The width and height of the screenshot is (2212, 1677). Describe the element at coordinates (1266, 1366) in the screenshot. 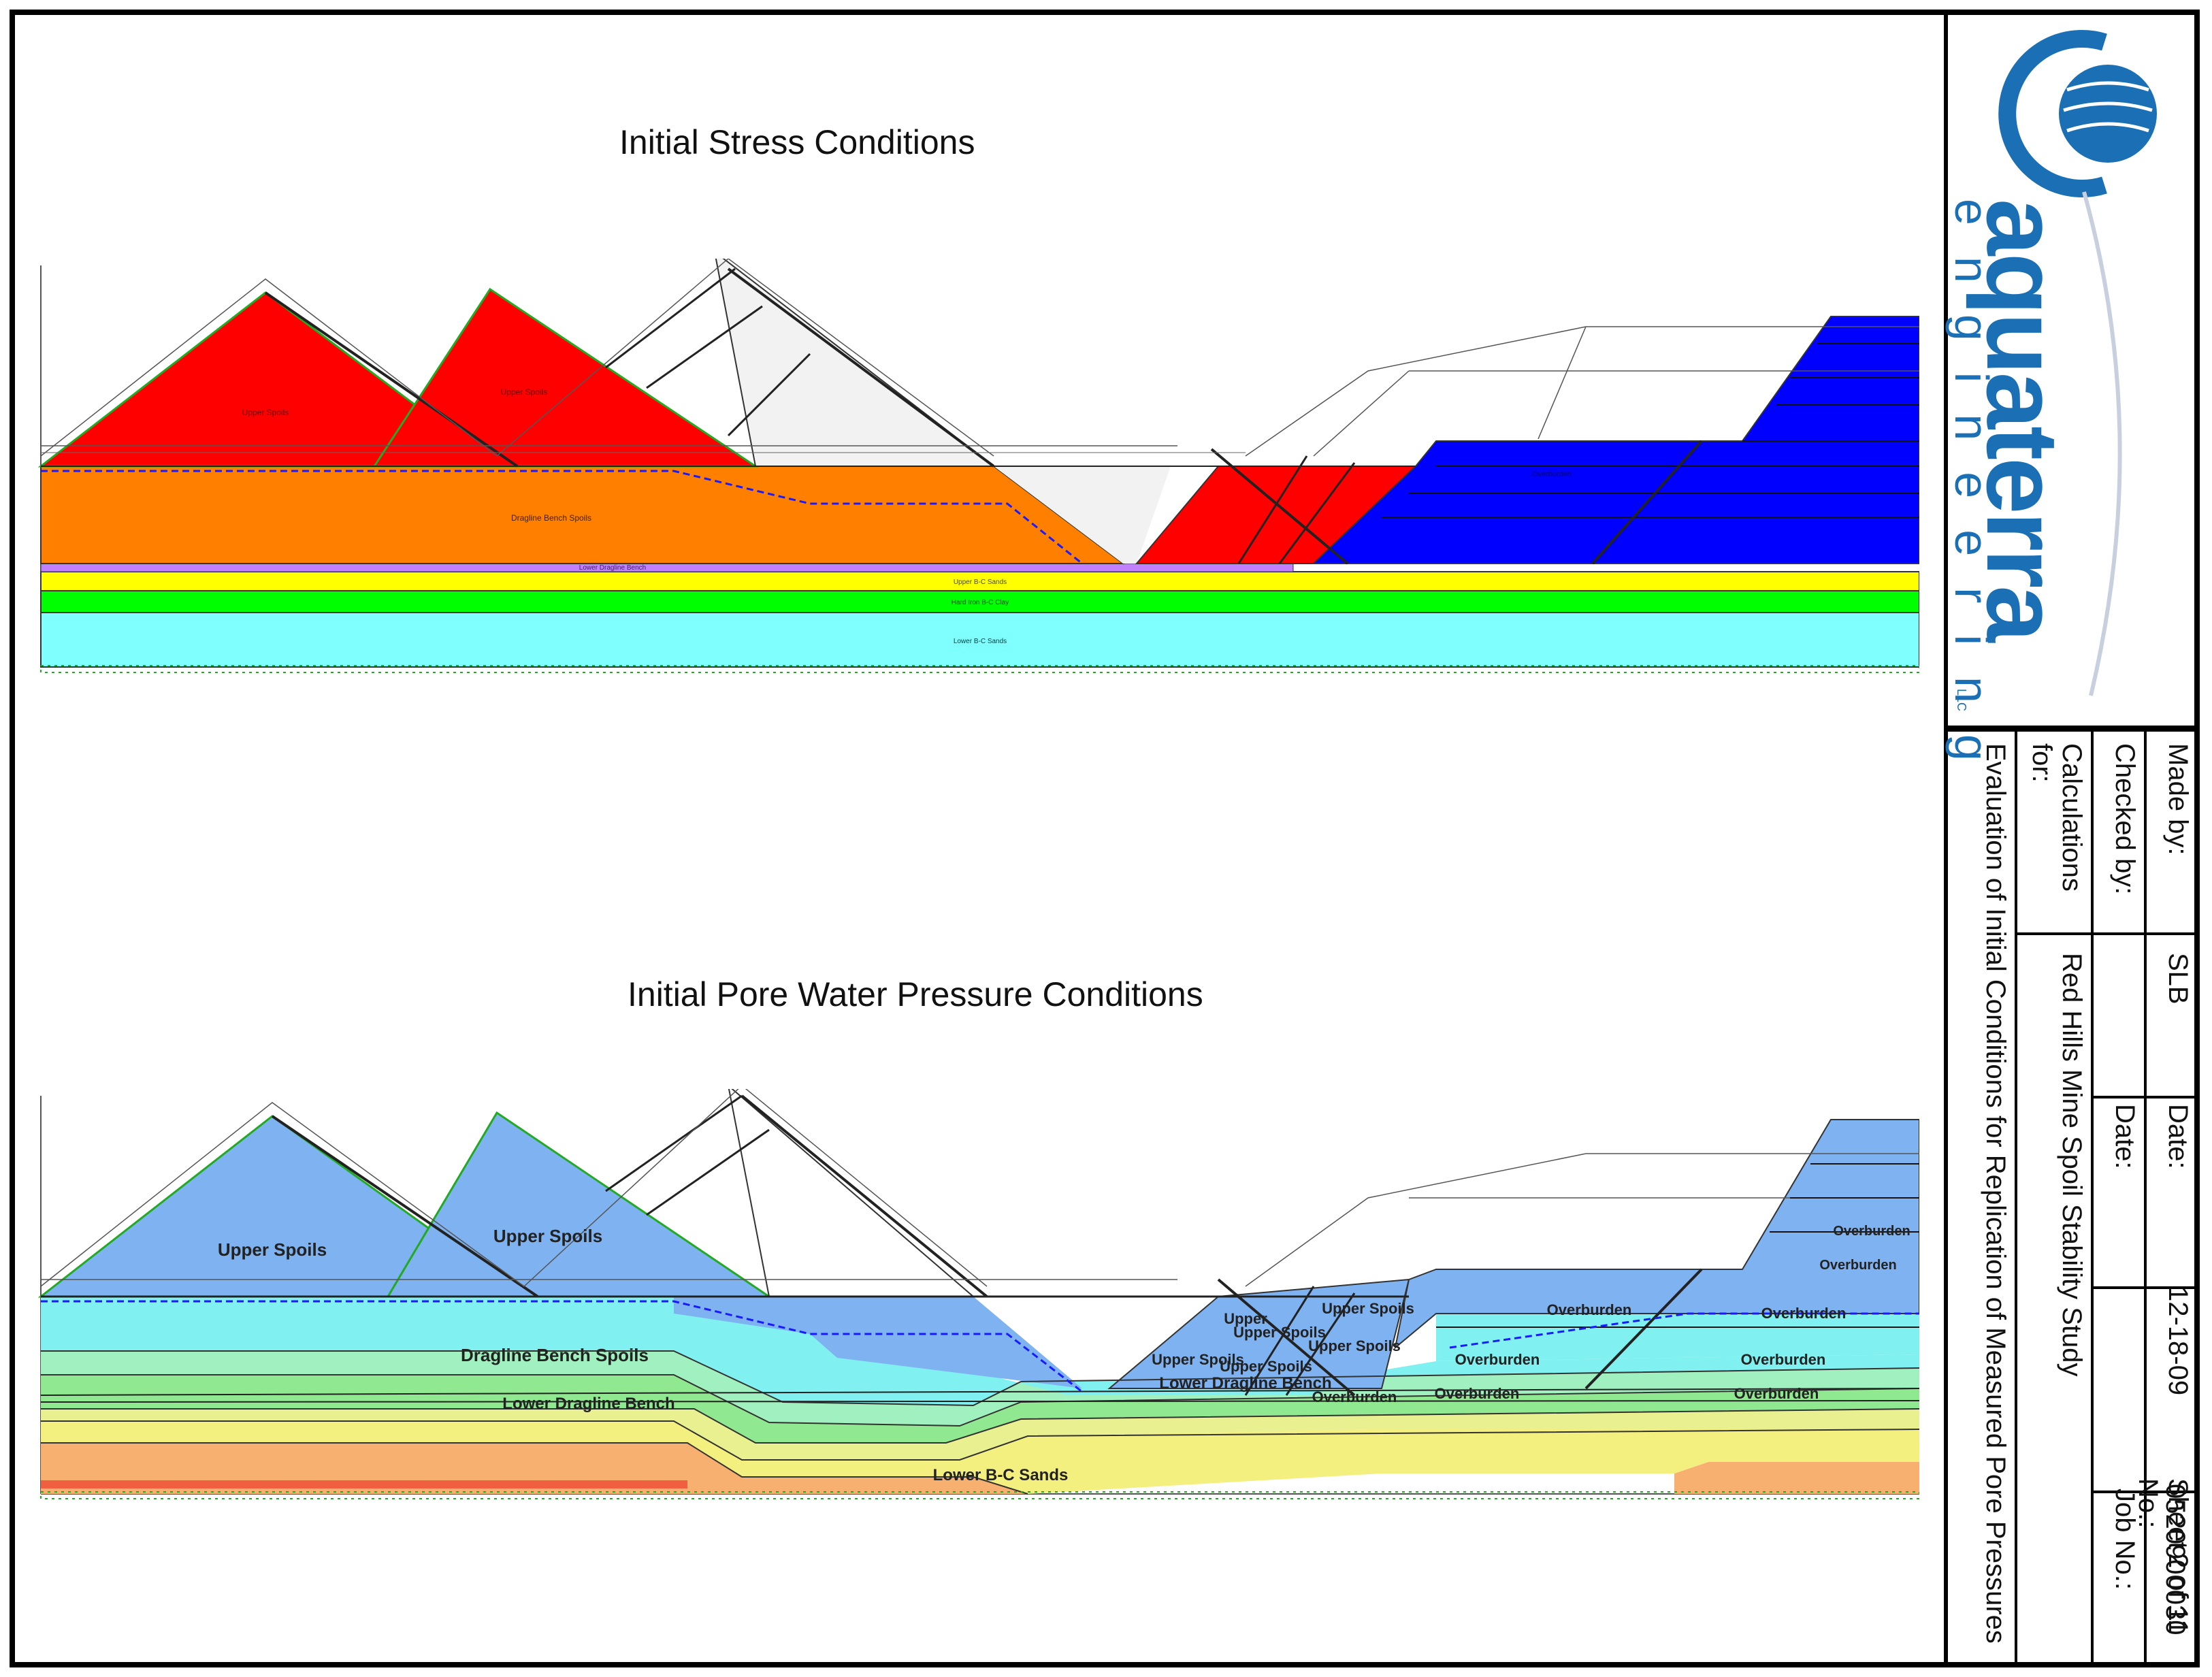

I see `label-pit-spoils-5: Upper Spoils` at that location.